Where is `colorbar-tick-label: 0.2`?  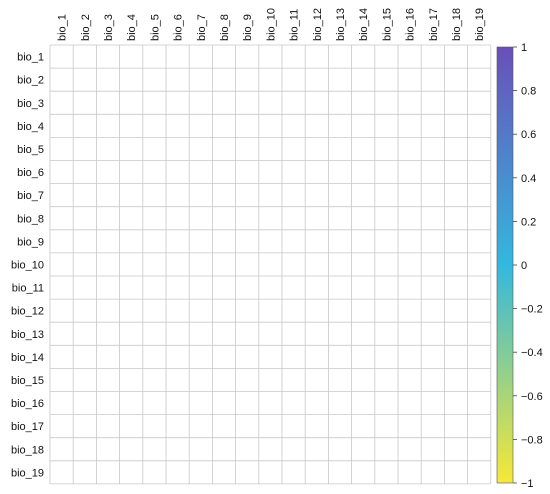
colorbar-tick-label: 0.2 is located at coordinates (528, 222).